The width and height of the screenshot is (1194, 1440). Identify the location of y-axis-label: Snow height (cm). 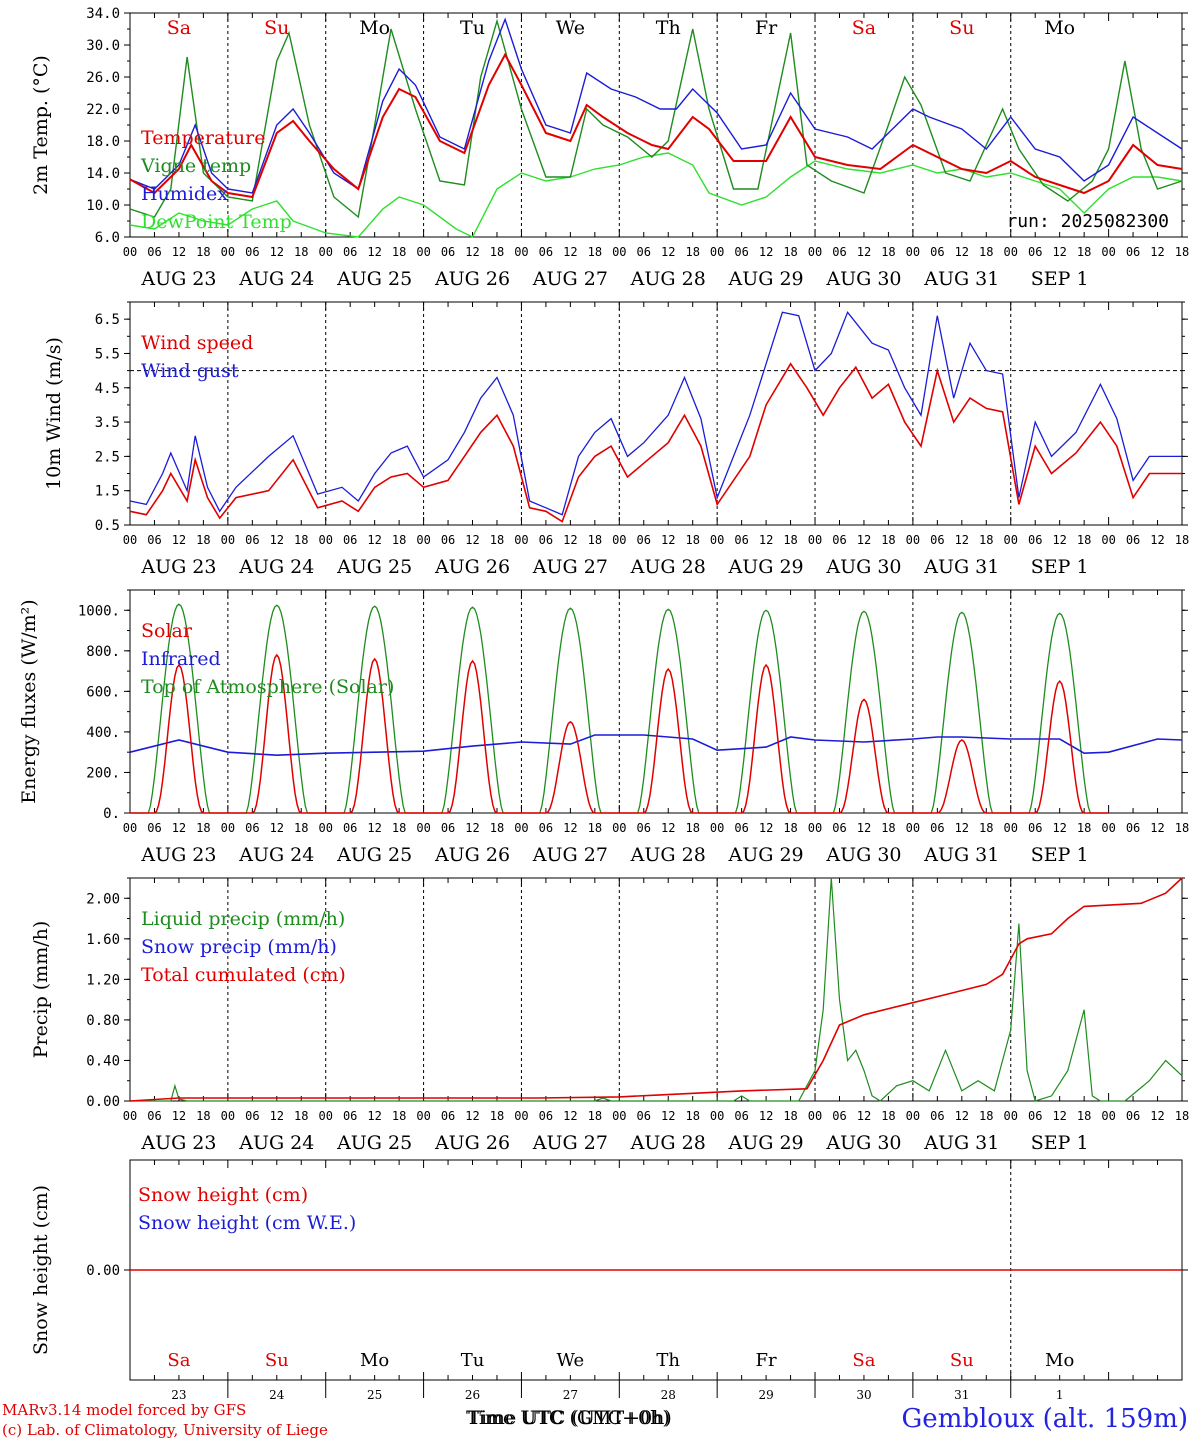
(41, 1270).